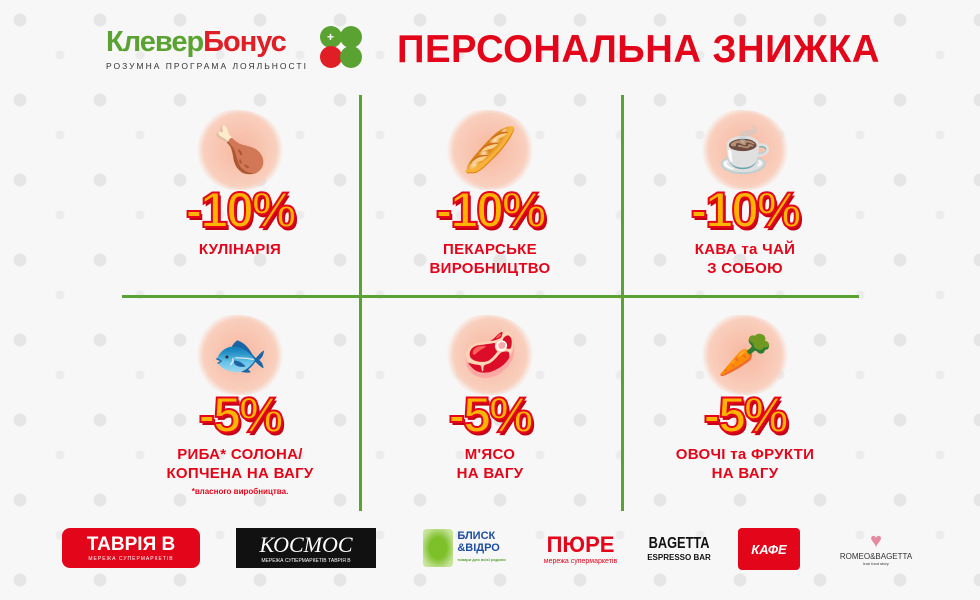 The image size is (980, 600). Describe the element at coordinates (580, 544) in the screenshot. I see `brand-name: ПЮРЕ` at that location.